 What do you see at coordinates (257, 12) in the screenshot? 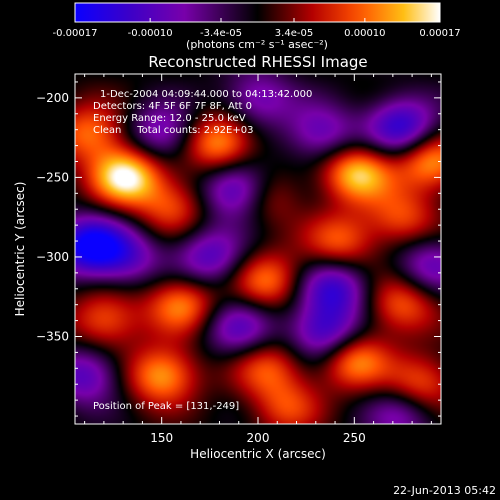
I see `colorbar-gradient` at bounding box center [257, 12].